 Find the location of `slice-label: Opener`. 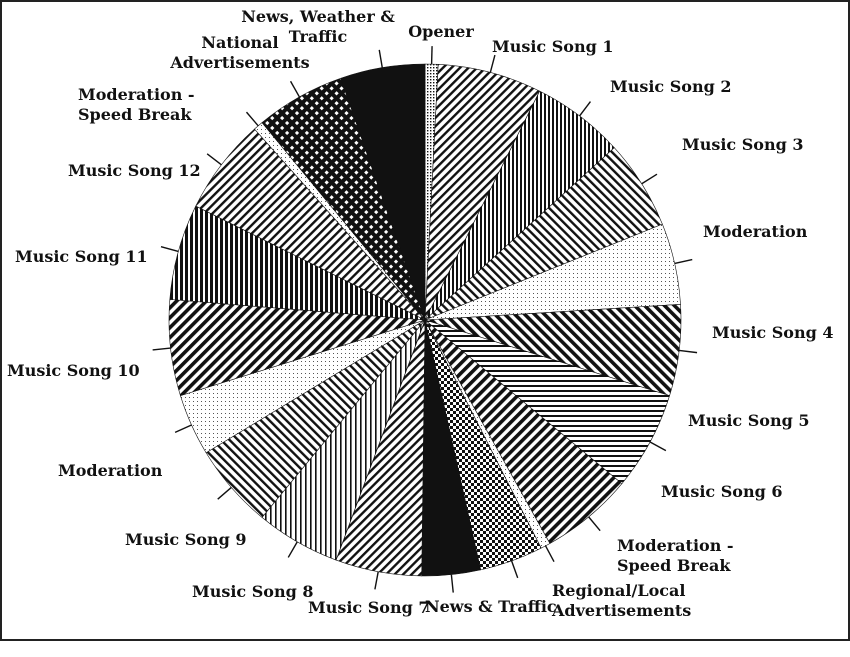

slice-label: Opener is located at coordinates (441, 31).